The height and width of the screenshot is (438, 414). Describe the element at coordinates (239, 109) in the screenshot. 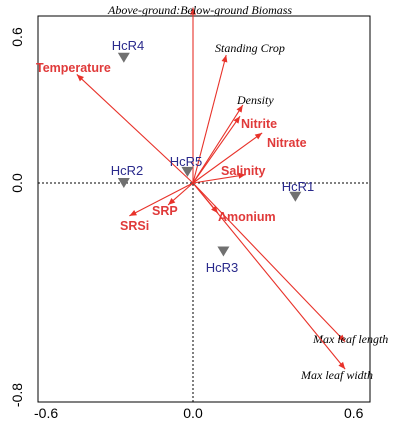

I see `arrowhead-density` at that location.